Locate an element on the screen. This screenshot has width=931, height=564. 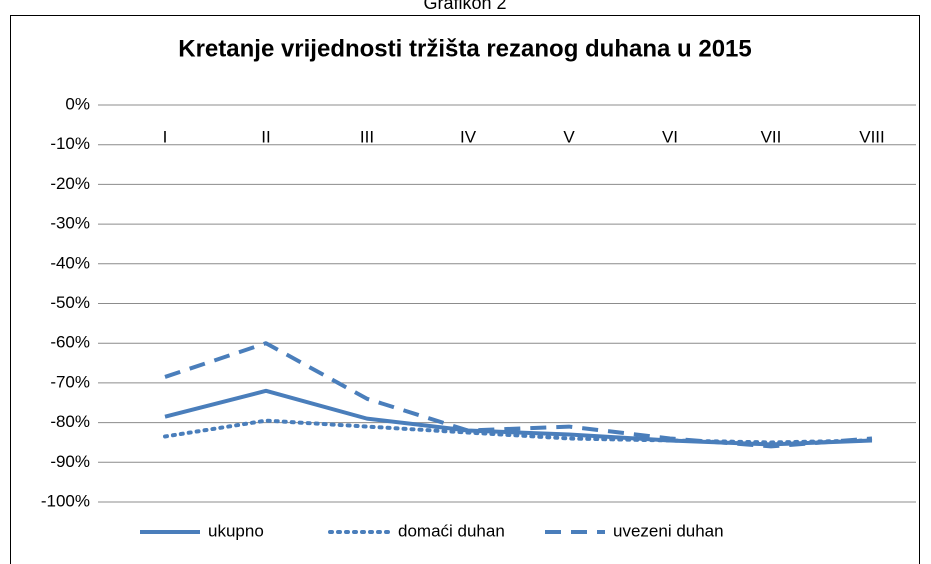
x-tick-label: I is located at coordinates (165, 136).